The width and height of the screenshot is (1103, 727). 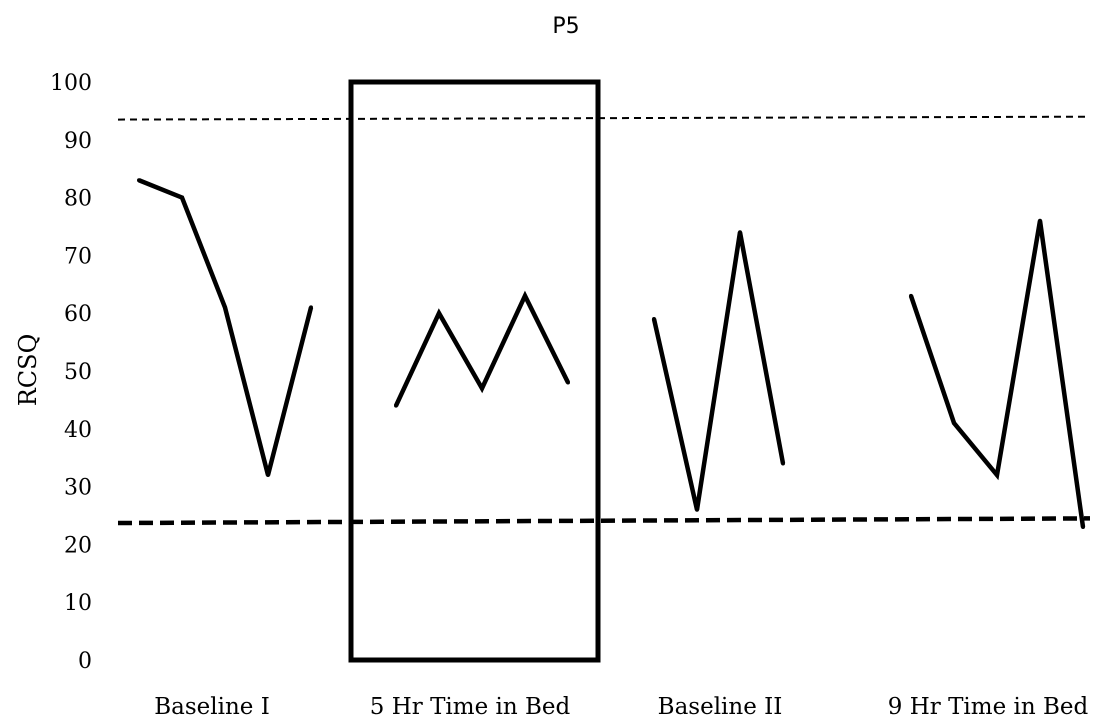 I want to click on x-tick-label-4: 9 Hr Time in Bed, so click(x=988, y=707).